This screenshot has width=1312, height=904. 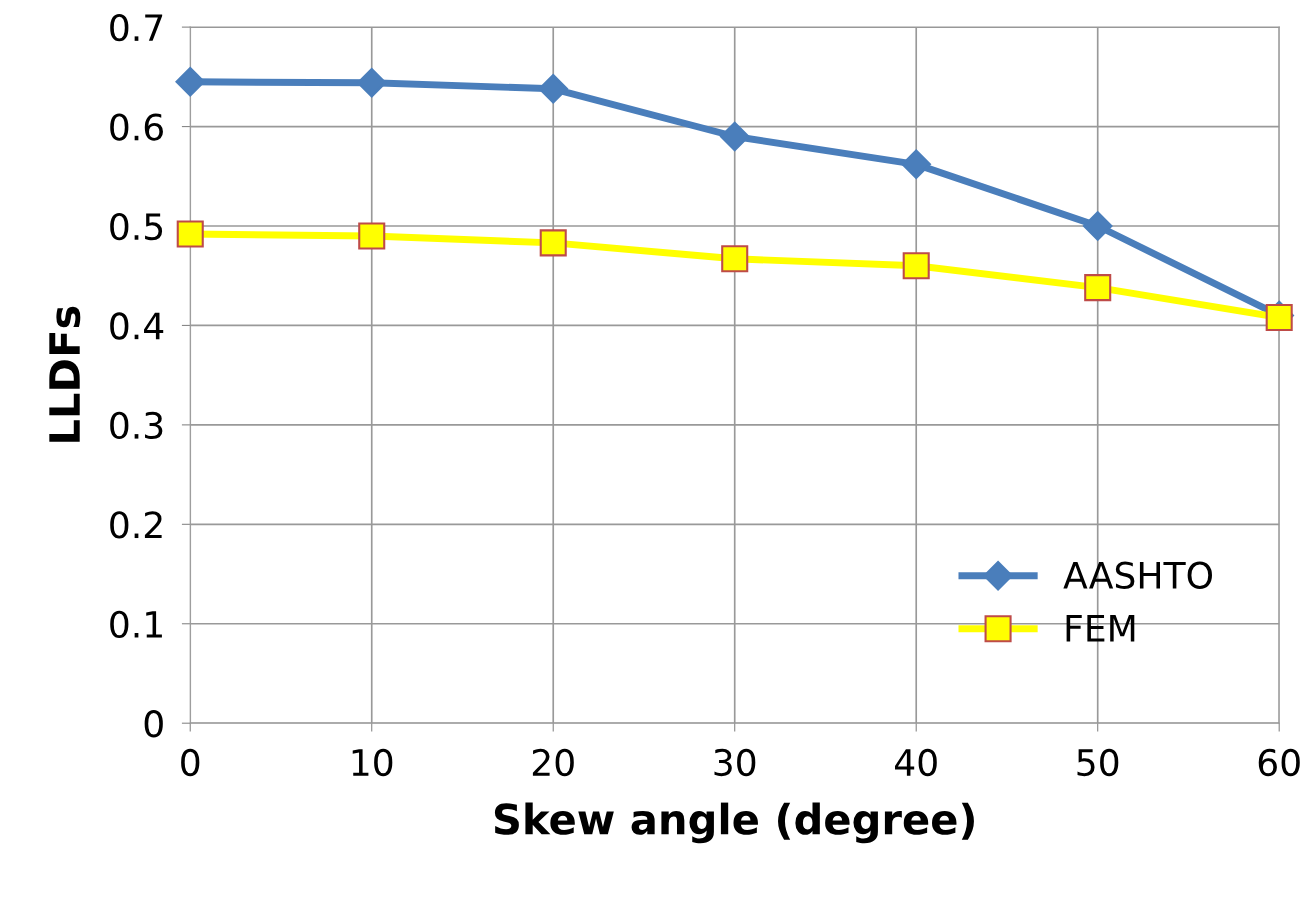 What do you see at coordinates (734, 823) in the screenshot?
I see `x-axis-title: Skew angle (degree)` at bounding box center [734, 823].